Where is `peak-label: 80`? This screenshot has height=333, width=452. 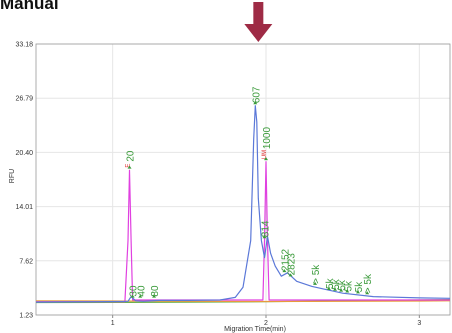 peak-label: 80 is located at coordinates (155, 291).